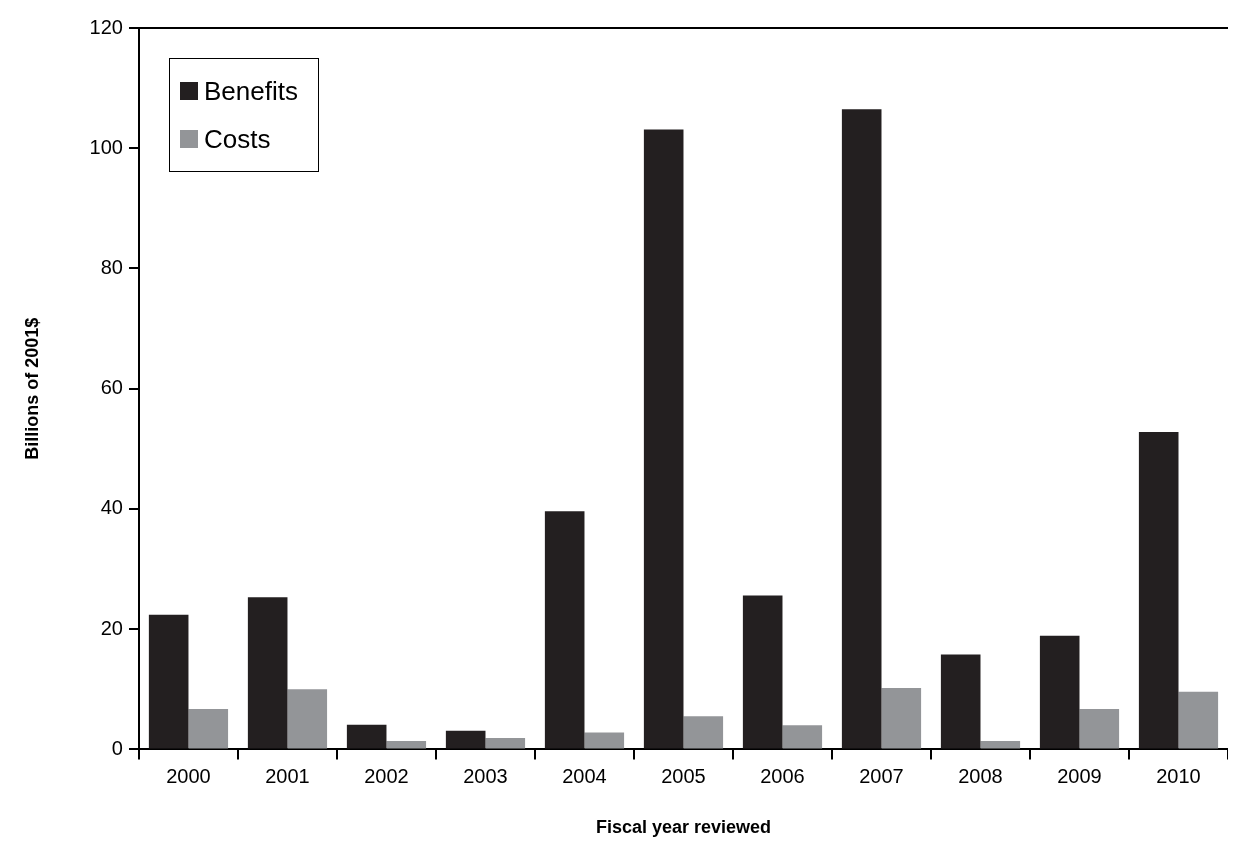 The image size is (1236, 863). I want to click on y-tick-label: 120, so click(106, 26).